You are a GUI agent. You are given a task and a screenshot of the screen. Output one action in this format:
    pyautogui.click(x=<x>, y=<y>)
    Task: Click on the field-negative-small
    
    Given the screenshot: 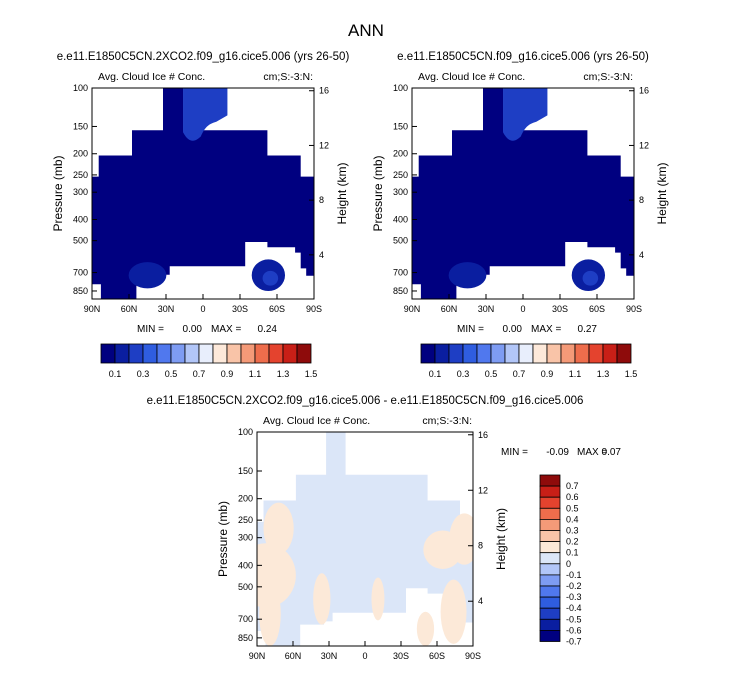 What is the action you would take?
    pyautogui.click(x=365, y=539)
    